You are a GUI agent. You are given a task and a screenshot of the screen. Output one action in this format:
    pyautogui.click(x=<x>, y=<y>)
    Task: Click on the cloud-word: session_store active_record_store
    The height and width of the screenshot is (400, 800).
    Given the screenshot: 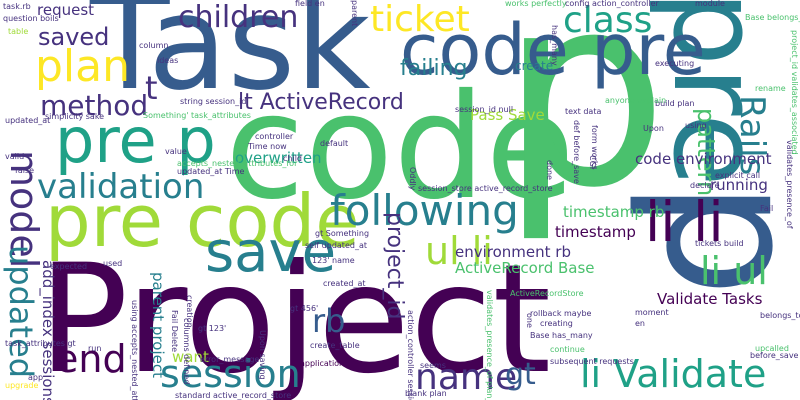 What is the action you would take?
    pyautogui.click(x=485, y=188)
    